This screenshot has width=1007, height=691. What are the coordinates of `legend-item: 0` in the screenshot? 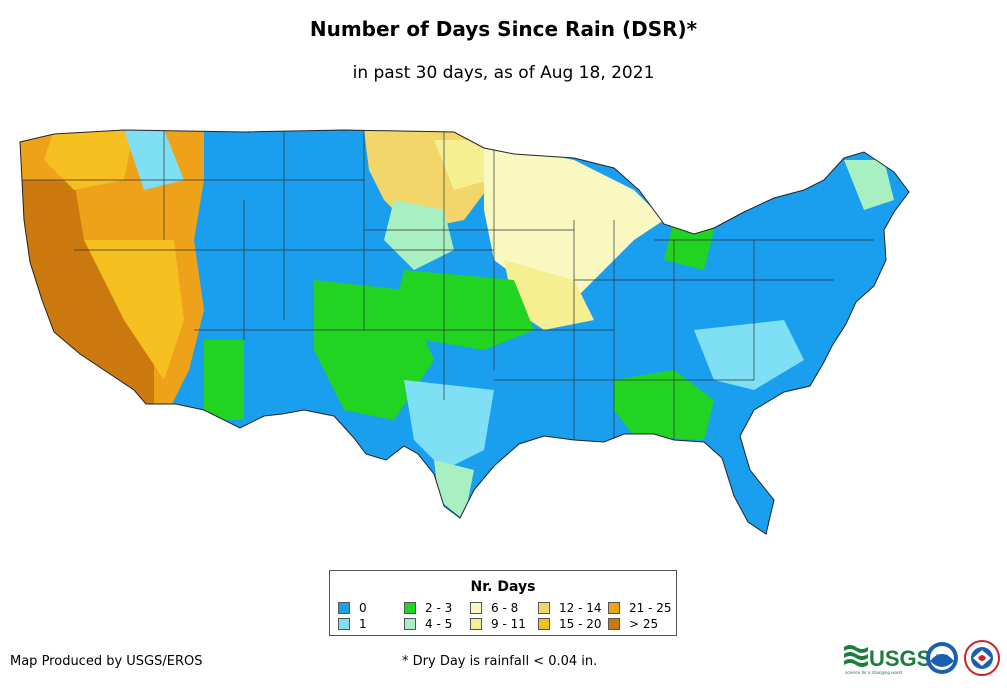 It's located at (352, 608).